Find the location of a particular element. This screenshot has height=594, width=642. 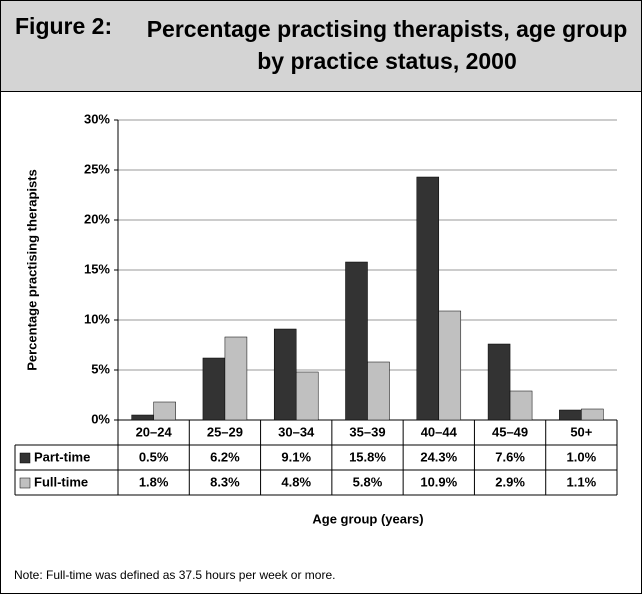

x-tick-label: 50+ is located at coordinates (581, 431).